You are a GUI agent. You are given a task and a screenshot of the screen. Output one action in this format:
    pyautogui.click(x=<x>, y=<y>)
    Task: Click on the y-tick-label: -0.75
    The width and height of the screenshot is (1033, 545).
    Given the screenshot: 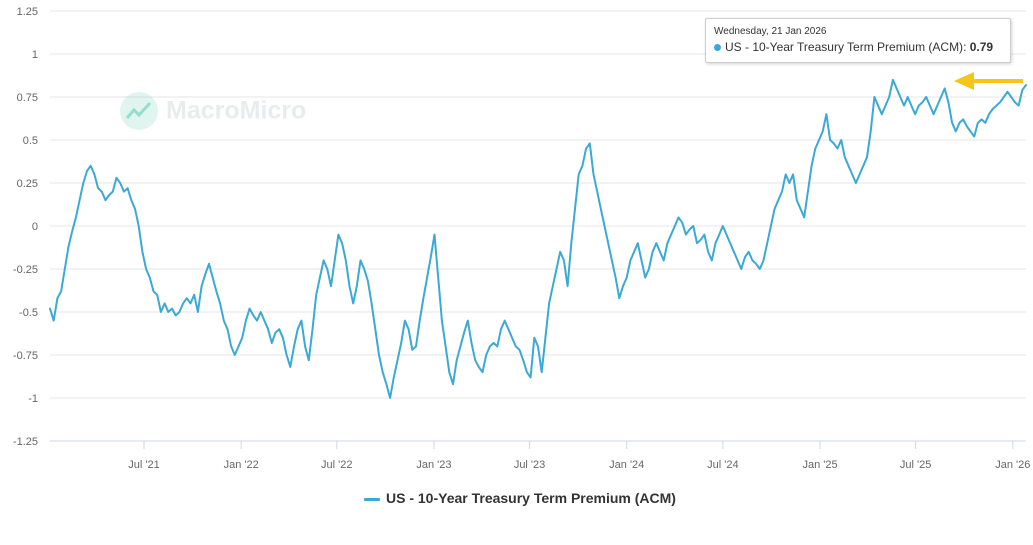 What is the action you would take?
    pyautogui.click(x=25, y=356)
    